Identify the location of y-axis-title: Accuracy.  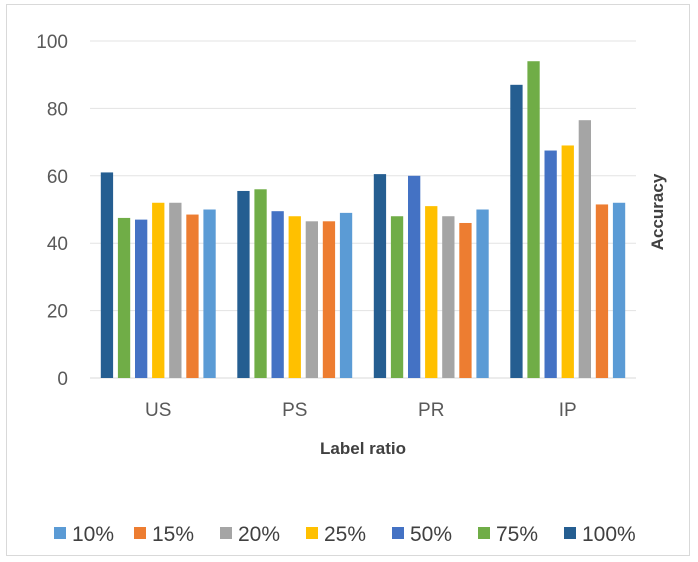
(657, 211).